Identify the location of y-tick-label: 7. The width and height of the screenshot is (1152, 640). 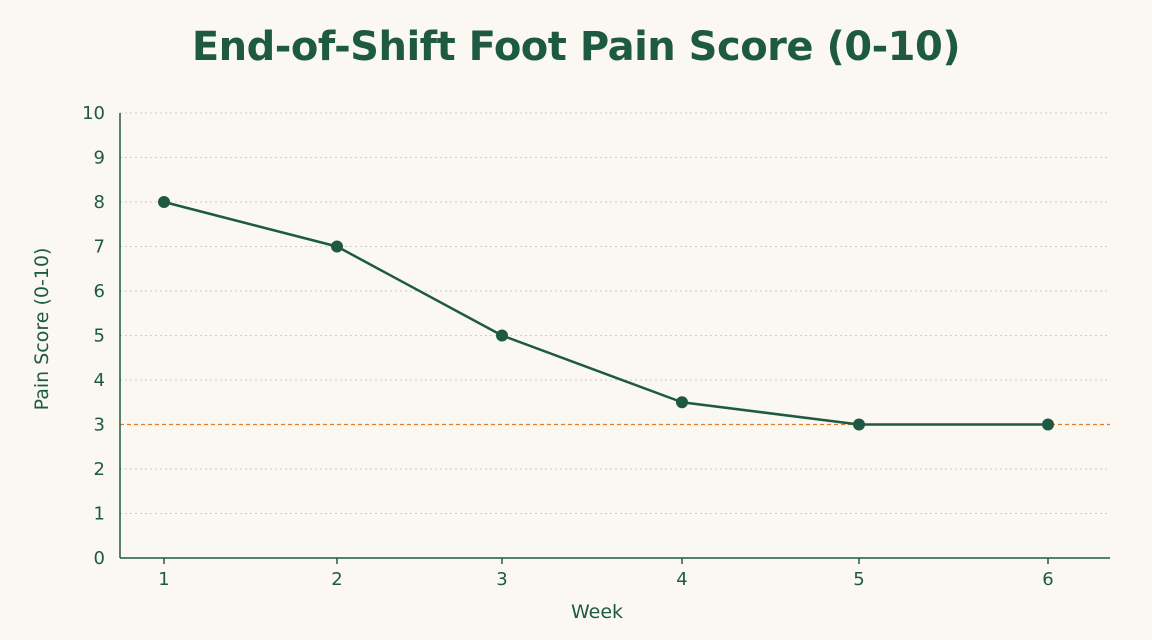
(99, 247).